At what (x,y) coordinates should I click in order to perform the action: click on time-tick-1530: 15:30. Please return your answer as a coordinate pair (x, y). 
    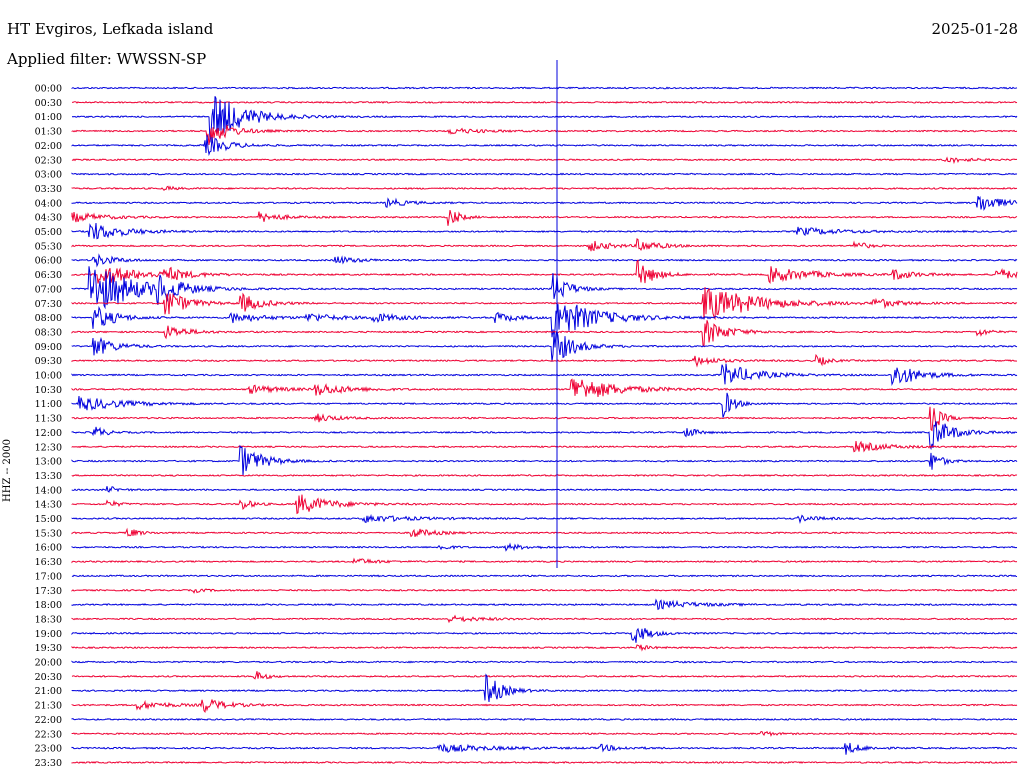
    Looking at the image, I should click on (48, 533).